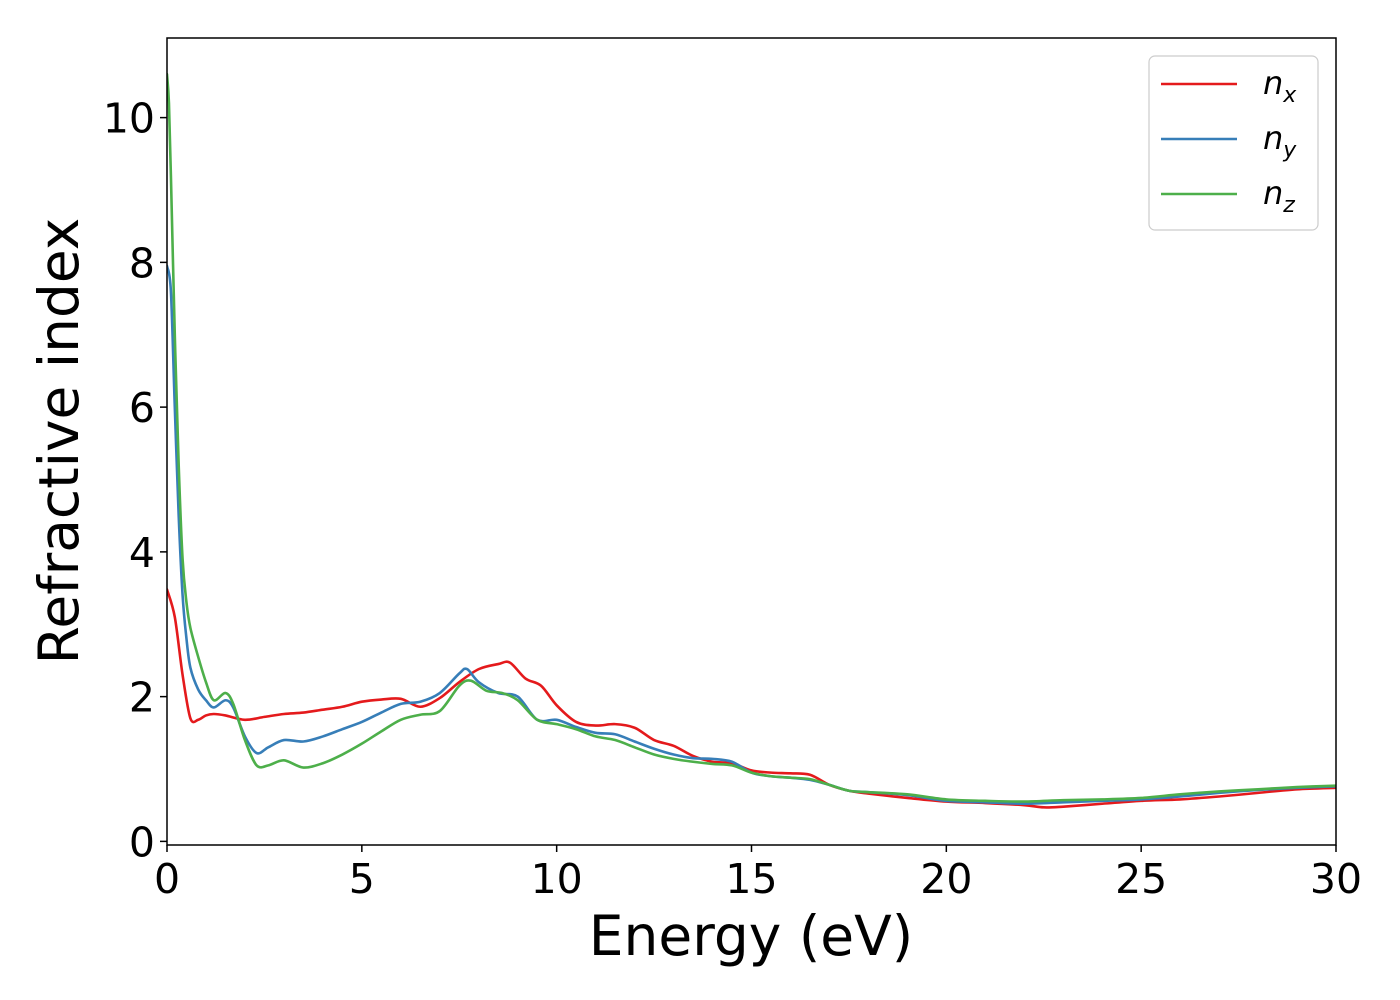  What do you see at coordinates (167, 879) in the screenshot?
I see `x-tick-label: 0` at bounding box center [167, 879].